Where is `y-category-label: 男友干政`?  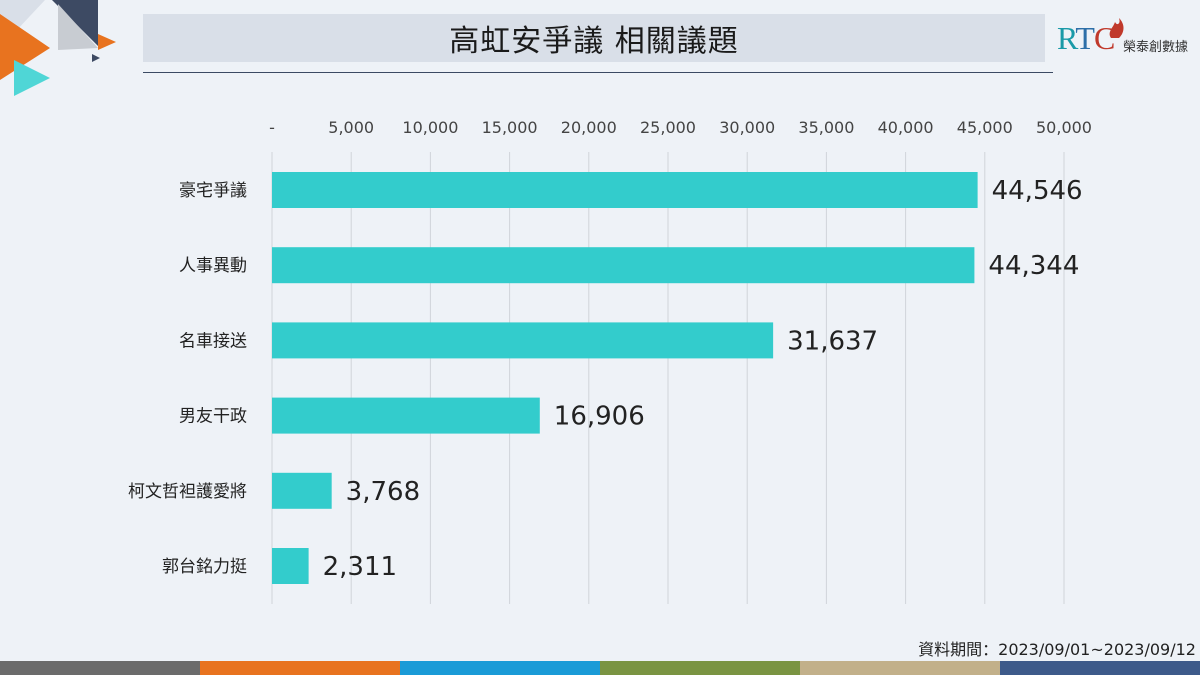
y-category-label: 男友干政 is located at coordinates (213, 417).